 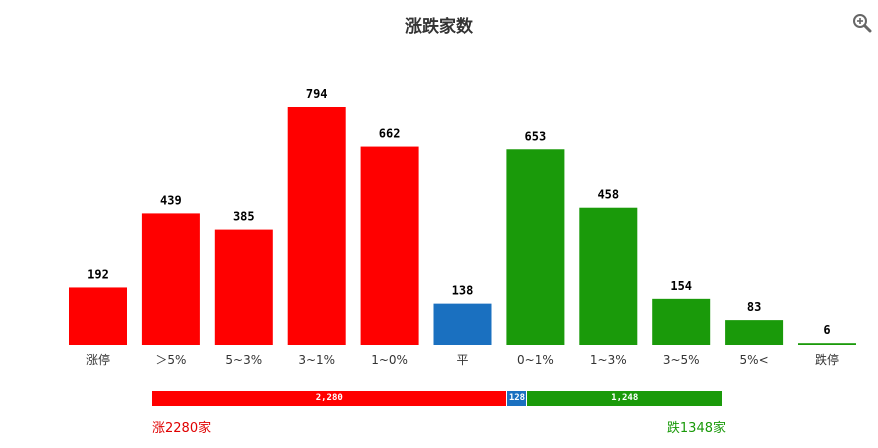 I want to click on summary-flat-segment: 128, so click(x=517, y=398).